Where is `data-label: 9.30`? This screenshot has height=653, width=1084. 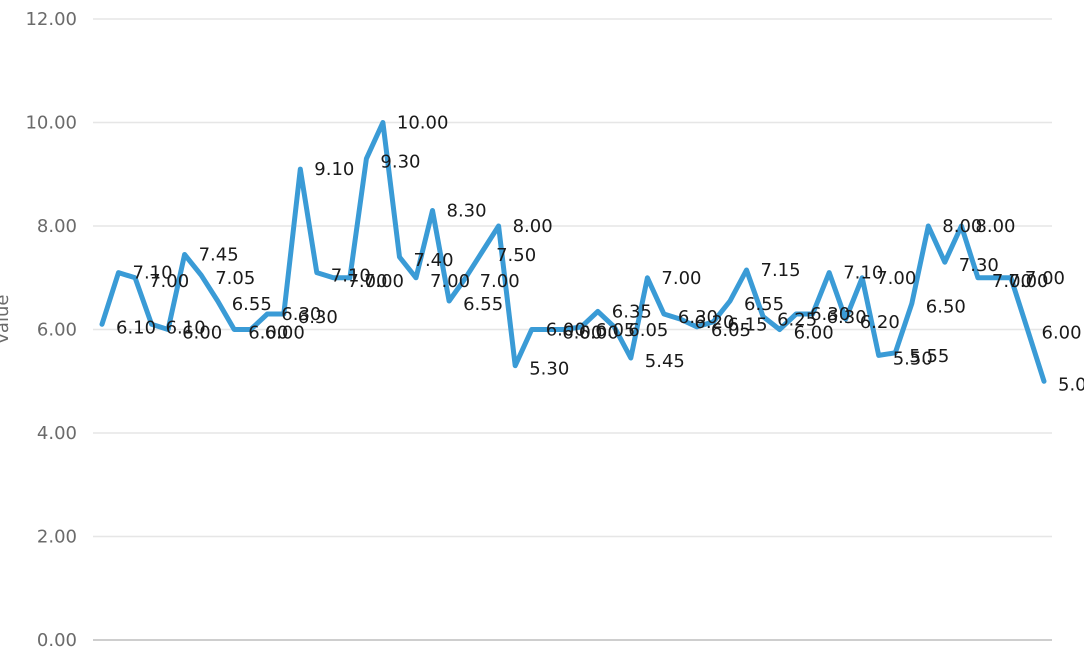
data-label: 9.30 is located at coordinates (400, 162).